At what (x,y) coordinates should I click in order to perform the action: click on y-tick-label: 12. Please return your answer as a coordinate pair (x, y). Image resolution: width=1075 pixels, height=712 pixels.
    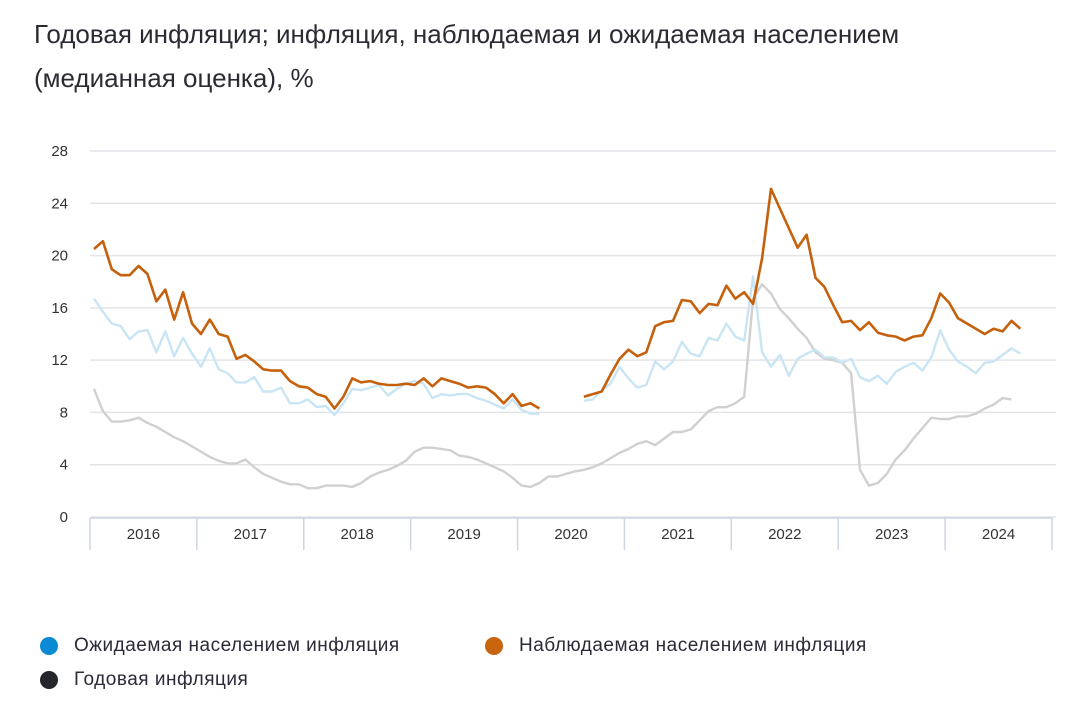
    Looking at the image, I should click on (59, 360).